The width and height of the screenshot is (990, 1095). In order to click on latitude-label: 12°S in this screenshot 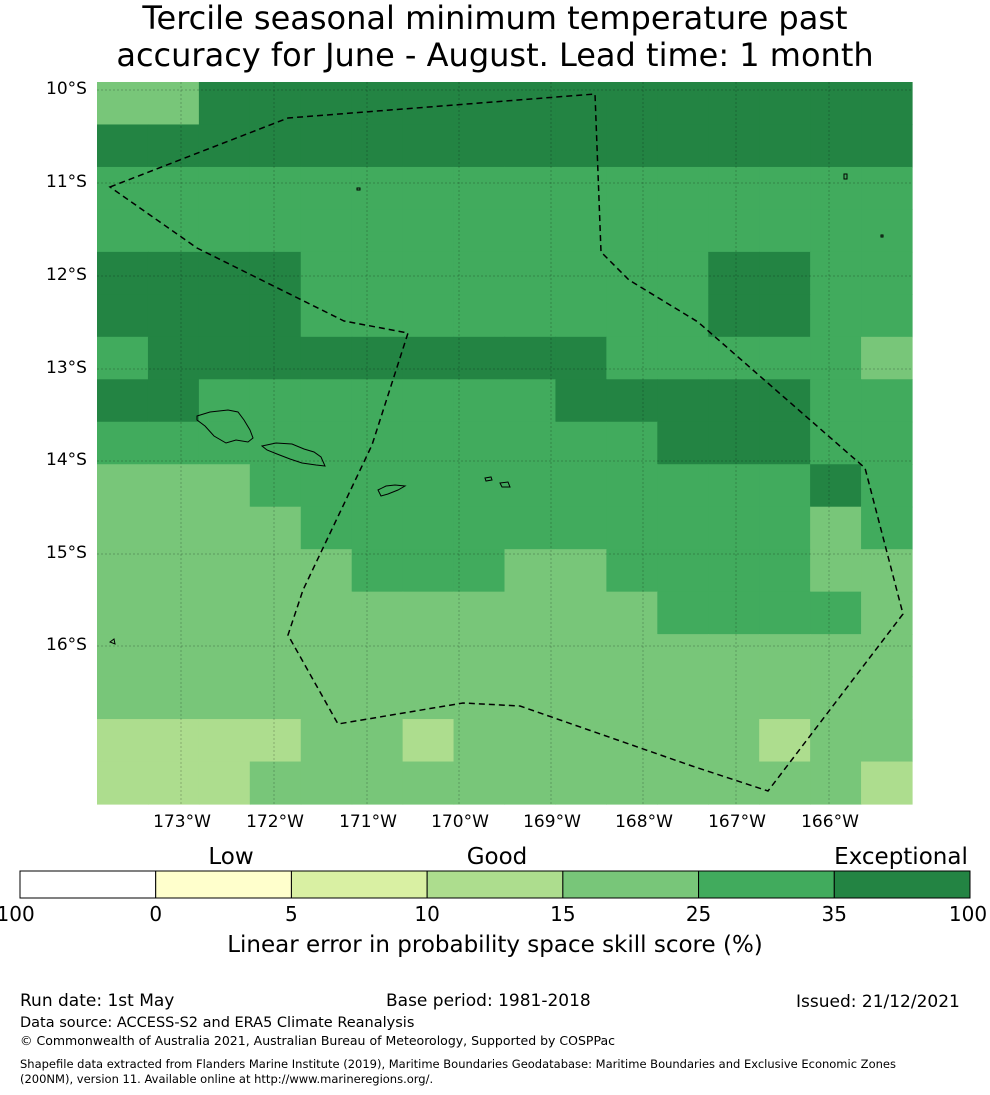, I will do `click(66, 275)`.